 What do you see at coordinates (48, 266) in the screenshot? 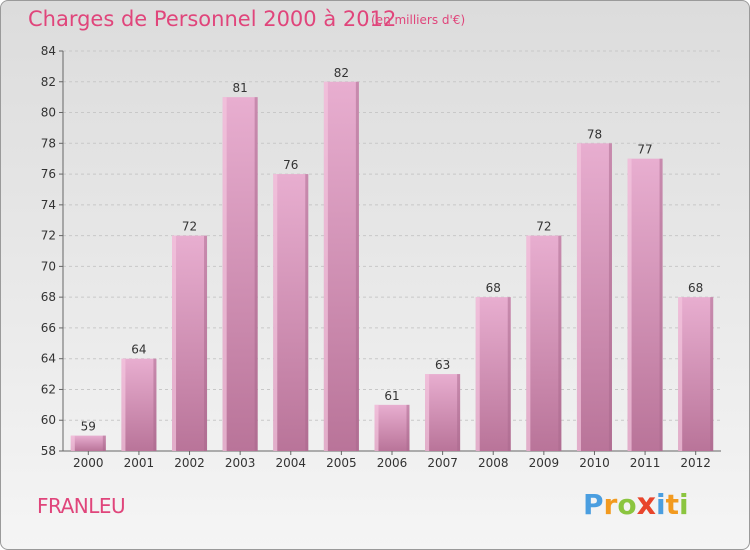
I see `y-tick-label: 70` at bounding box center [48, 266].